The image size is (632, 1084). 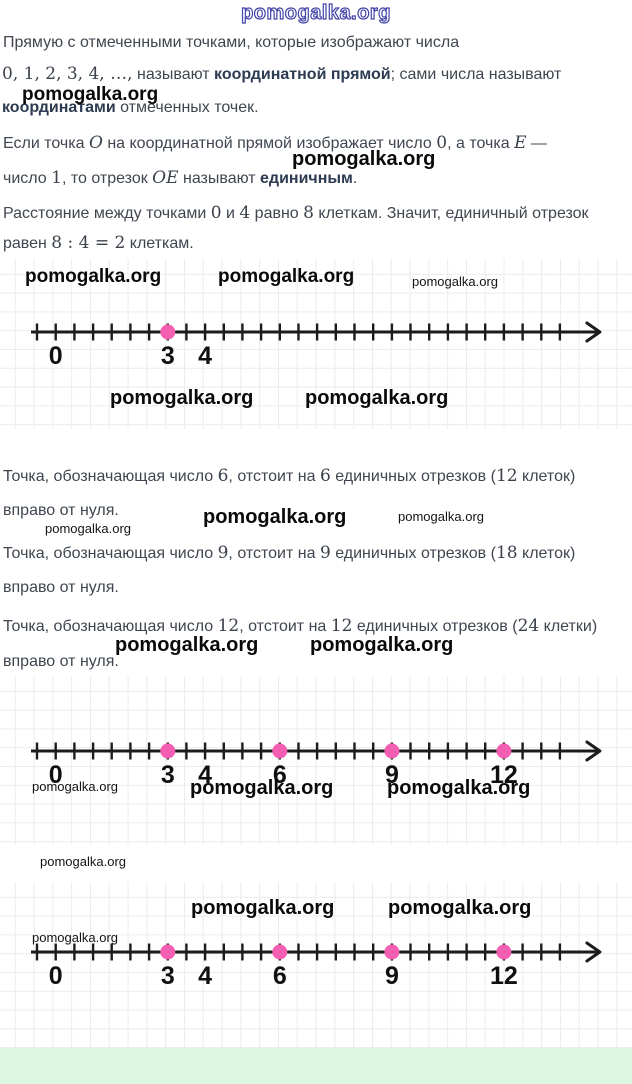 I want to click on watermark-outline: pomogalka.org, so click(x=315, y=12).